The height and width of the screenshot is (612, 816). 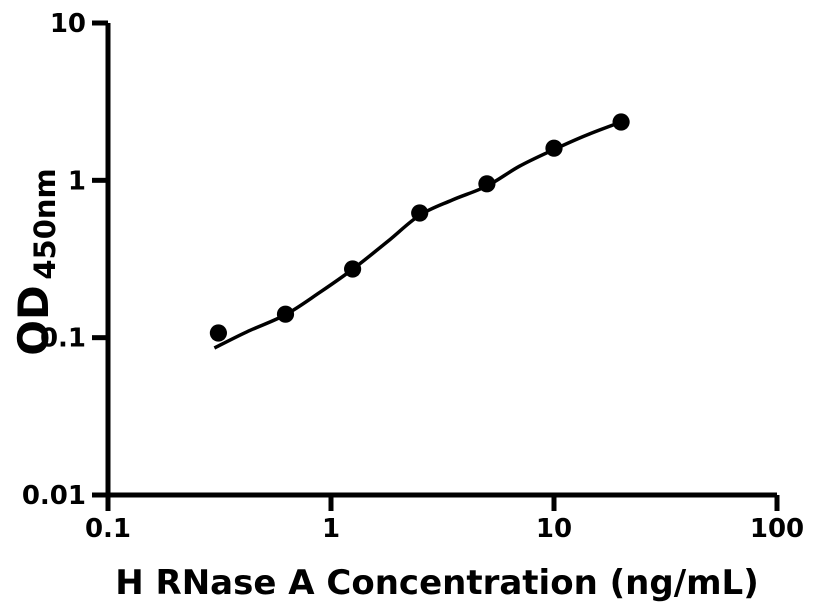 I want to click on y-tick-label: 0.01, so click(x=54, y=496).